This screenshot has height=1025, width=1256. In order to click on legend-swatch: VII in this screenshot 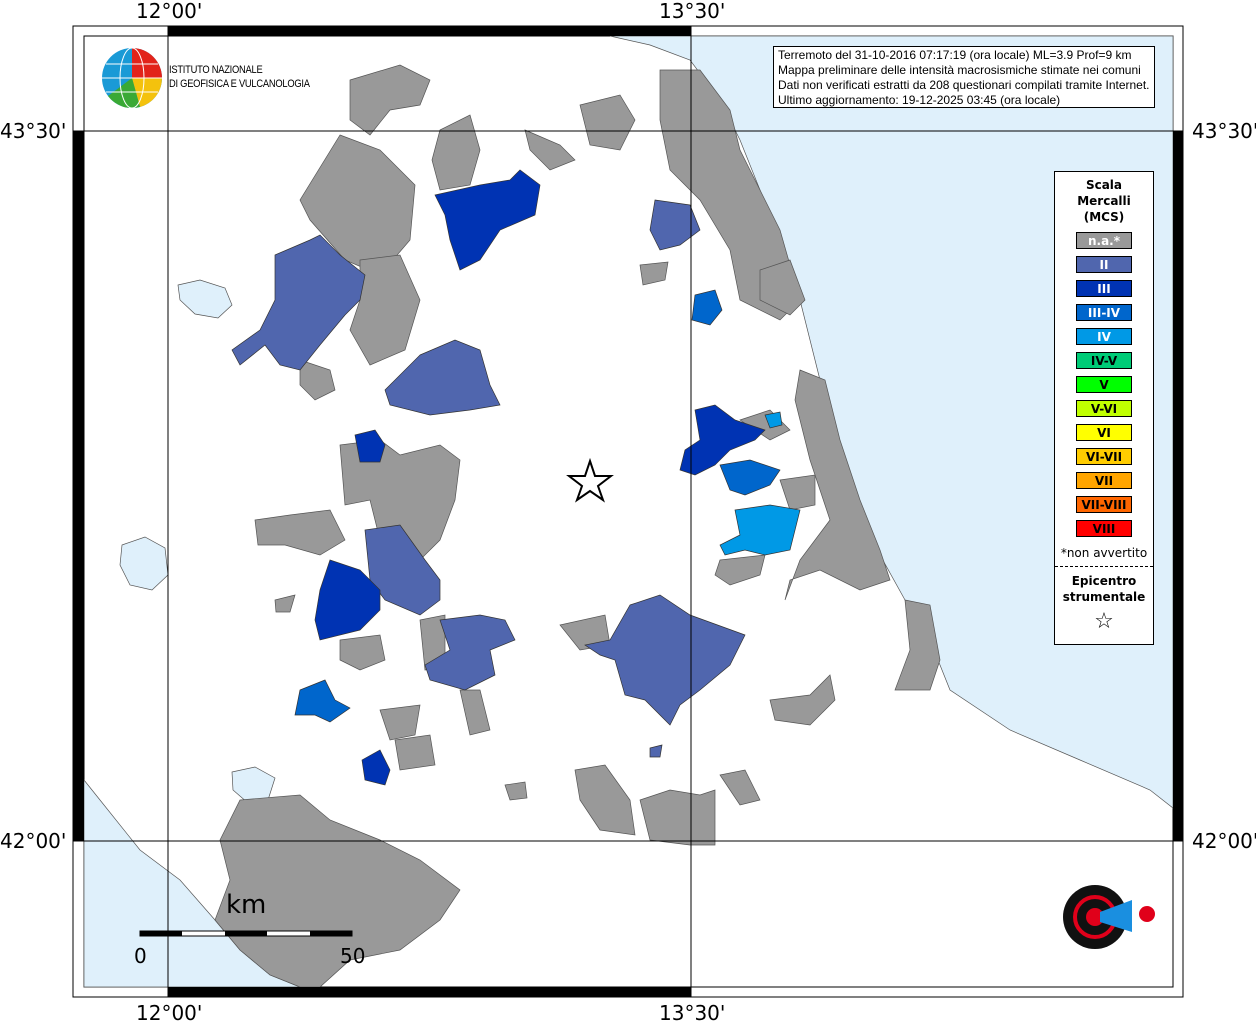, I will do `click(1104, 480)`.